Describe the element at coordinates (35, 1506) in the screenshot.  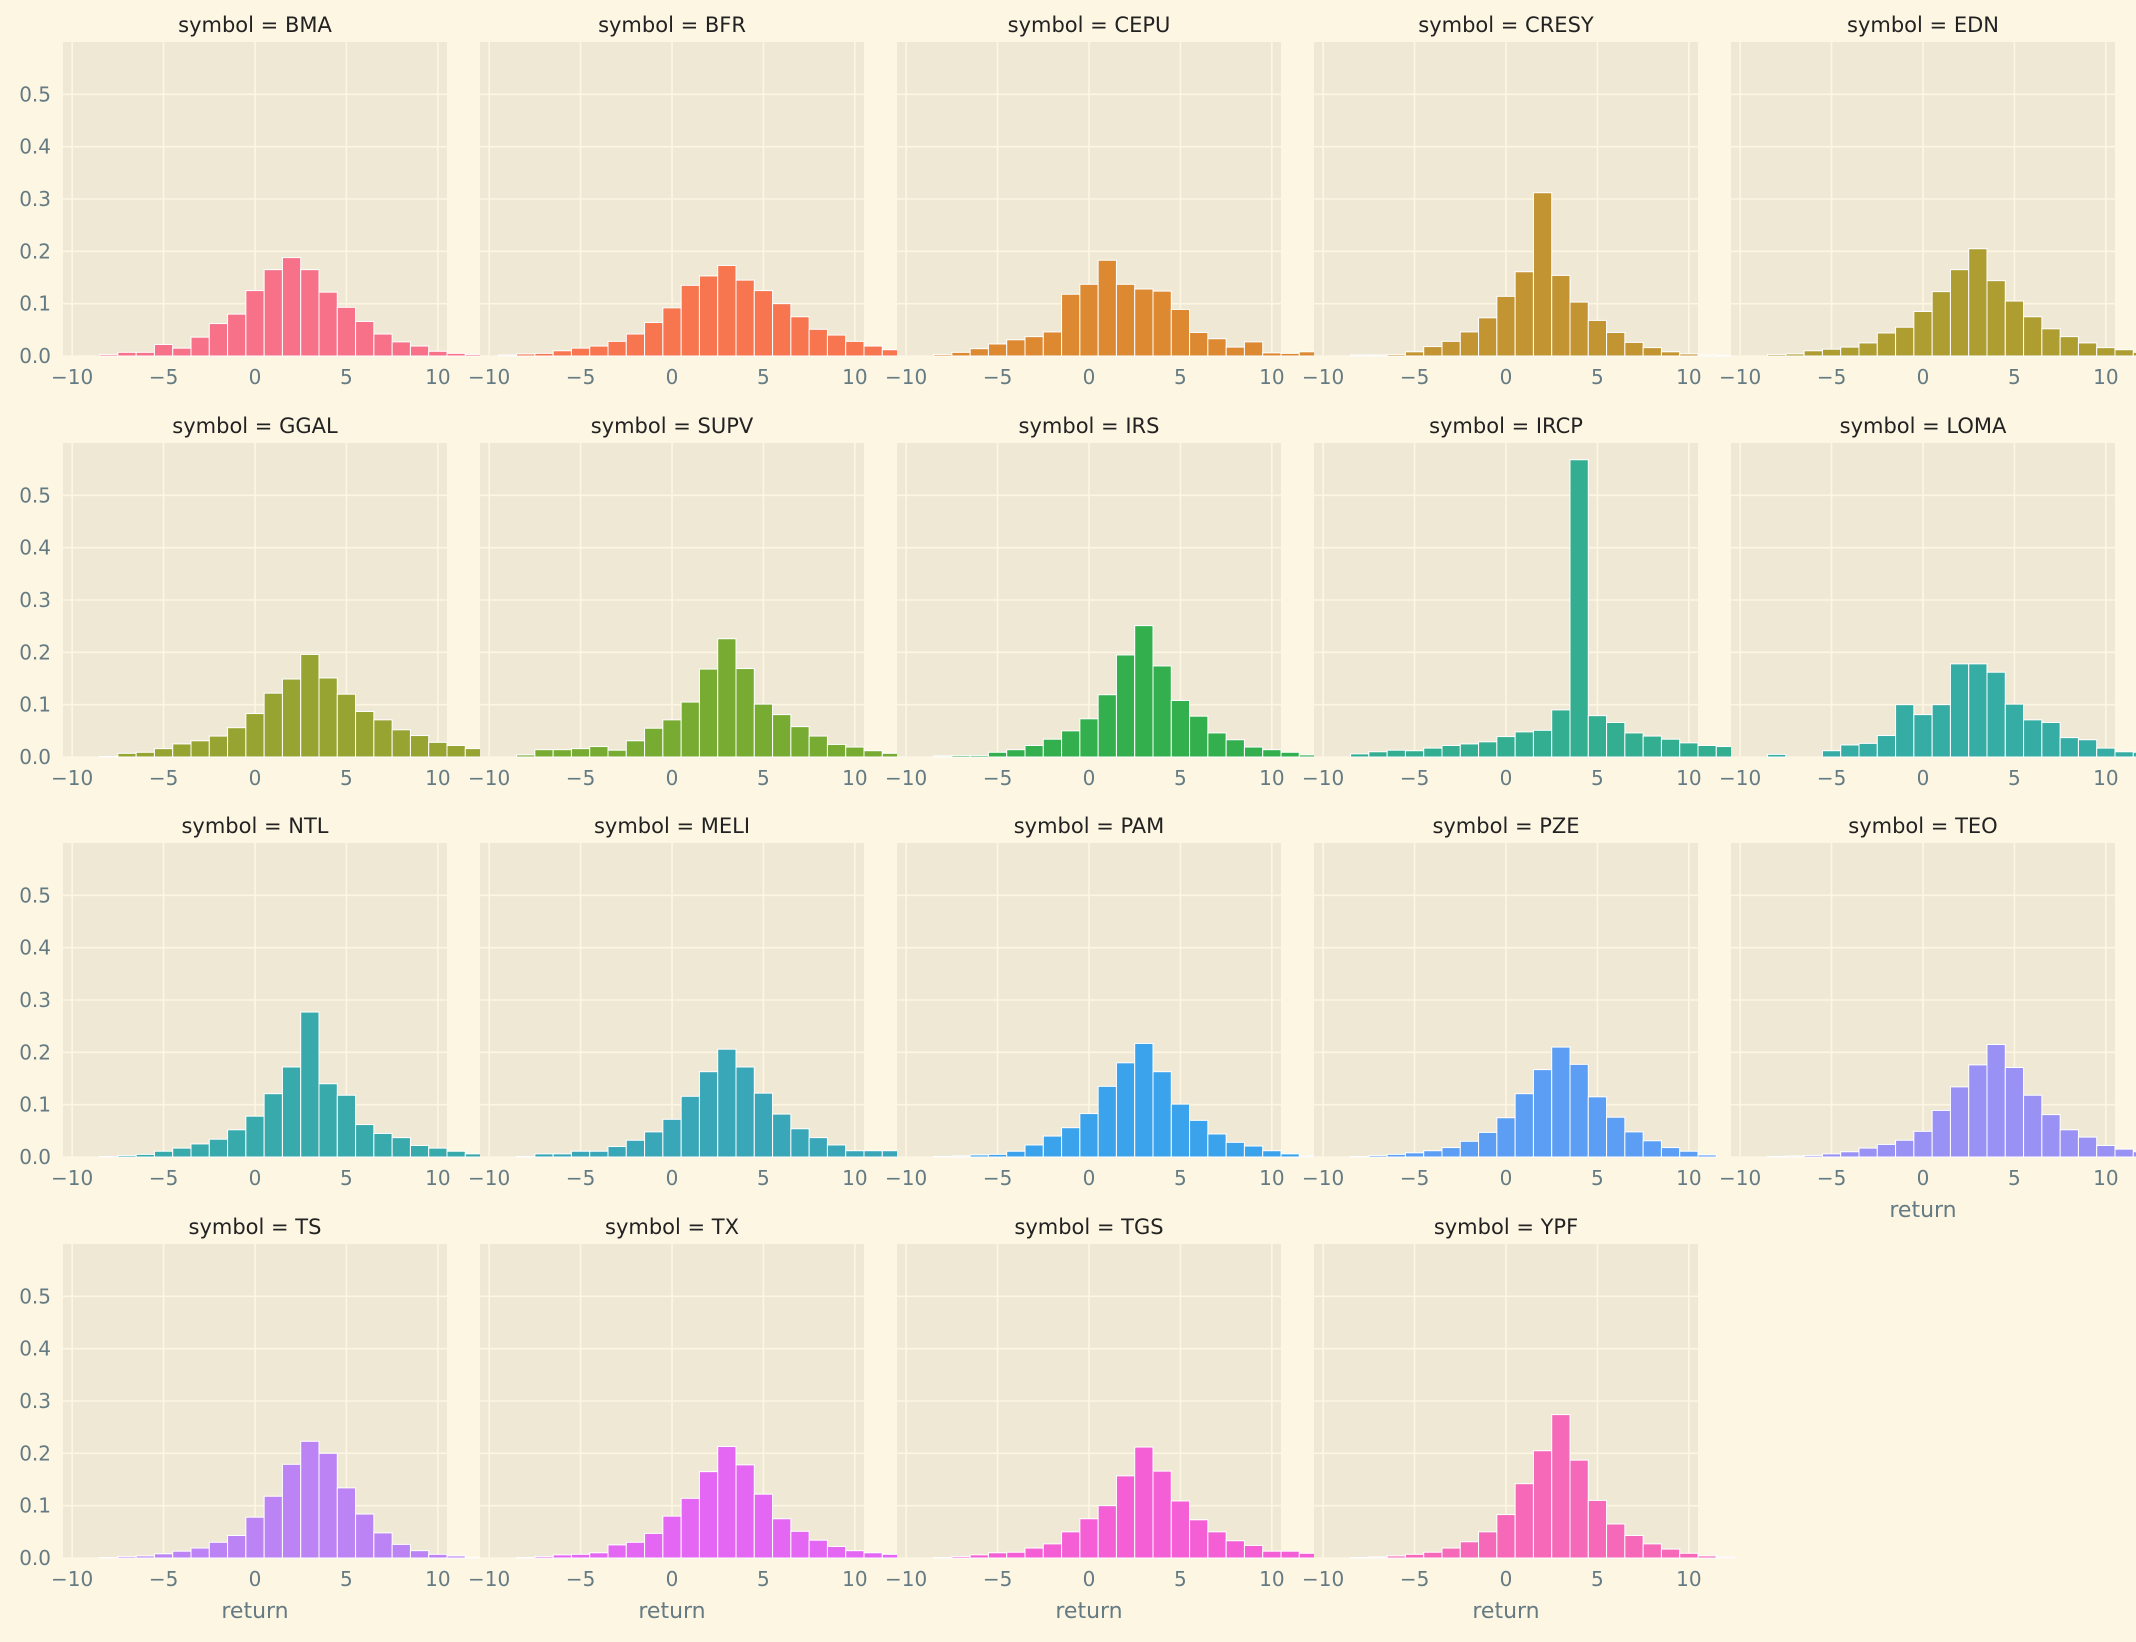
I see `y-tick-label: 0.1` at that location.